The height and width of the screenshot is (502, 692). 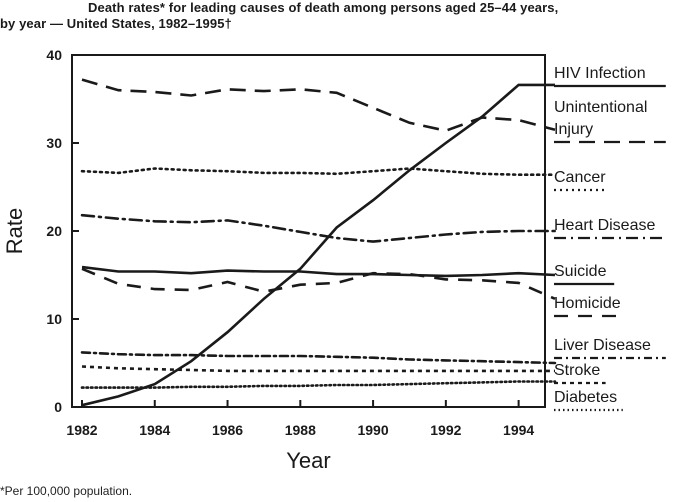 I want to click on legend-label: Heart Disease, so click(x=604, y=225).